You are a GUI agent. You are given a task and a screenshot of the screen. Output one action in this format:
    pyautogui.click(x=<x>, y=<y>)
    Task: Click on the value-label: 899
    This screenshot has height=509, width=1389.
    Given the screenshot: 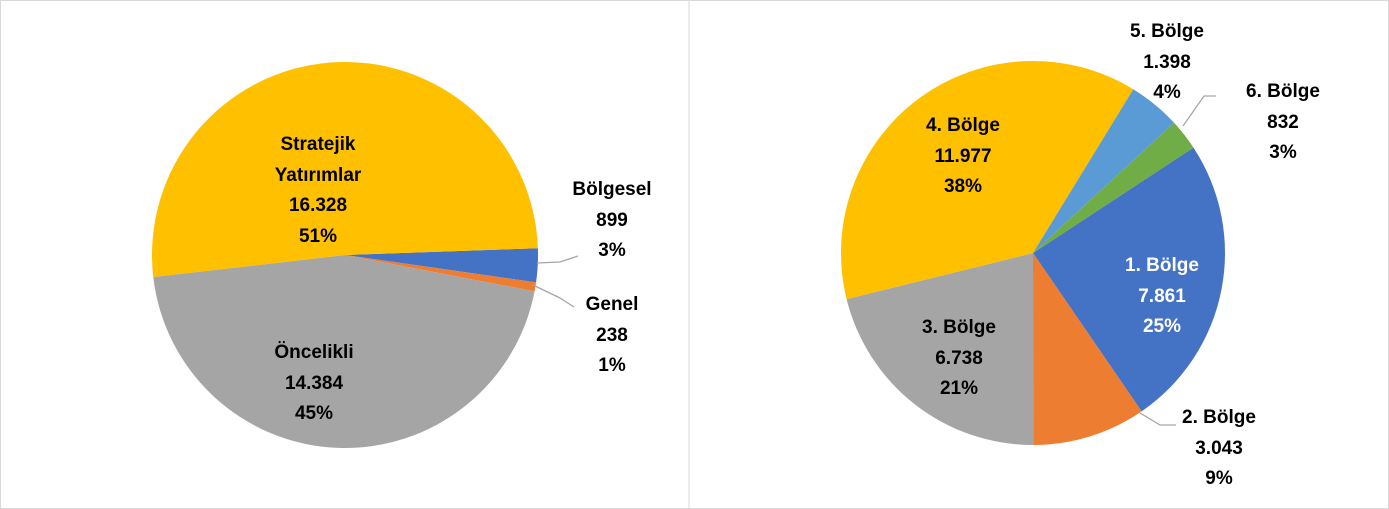 What is the action you would take?
    pyautogui.click(x=612, y=220)
    